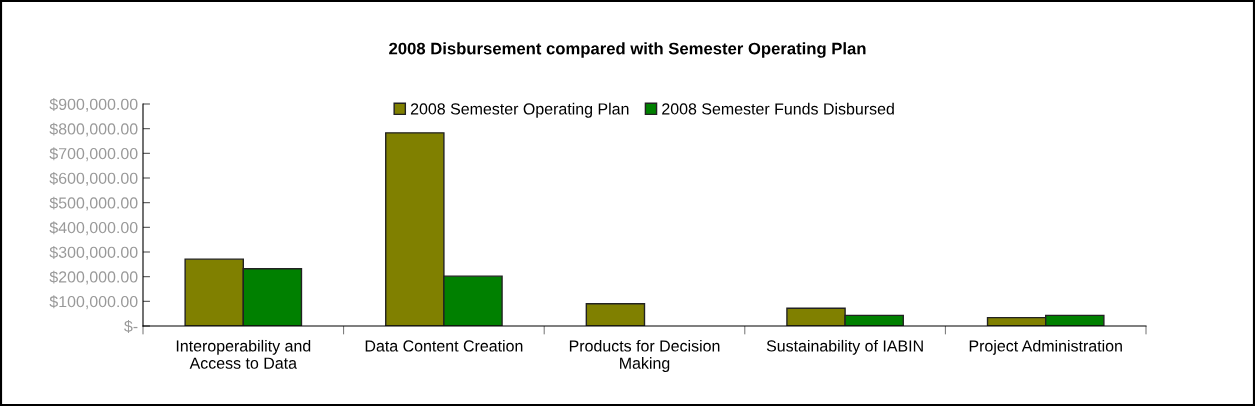  What do you see at coordinates (131, 326) in the screenshot?
I see `y-tick-label: $-` at bounding box center [131, 326].